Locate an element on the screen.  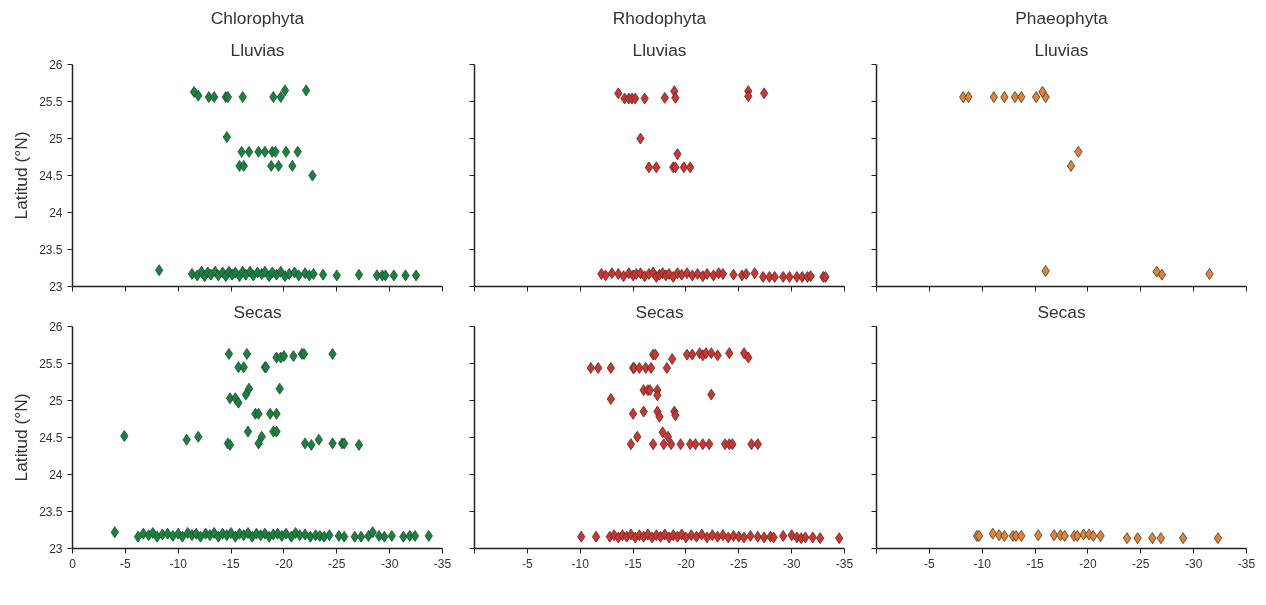
chart-title: Chlorophyta is located at coordinates (257, 17).